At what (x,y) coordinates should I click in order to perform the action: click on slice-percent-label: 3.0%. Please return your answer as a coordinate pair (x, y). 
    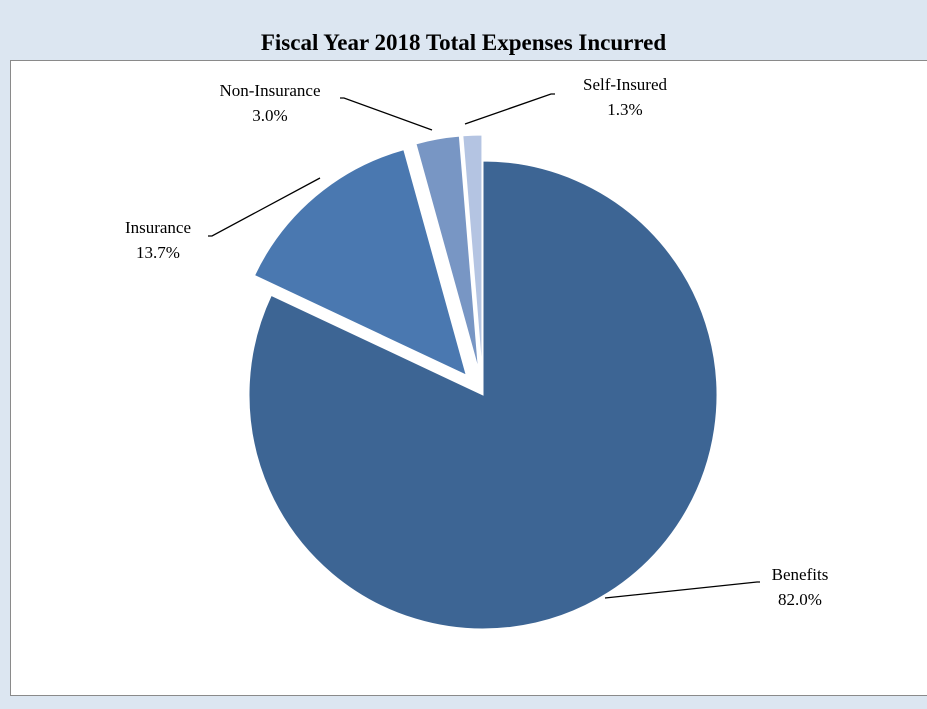
    Looking at the image, I should click on (269, 115).